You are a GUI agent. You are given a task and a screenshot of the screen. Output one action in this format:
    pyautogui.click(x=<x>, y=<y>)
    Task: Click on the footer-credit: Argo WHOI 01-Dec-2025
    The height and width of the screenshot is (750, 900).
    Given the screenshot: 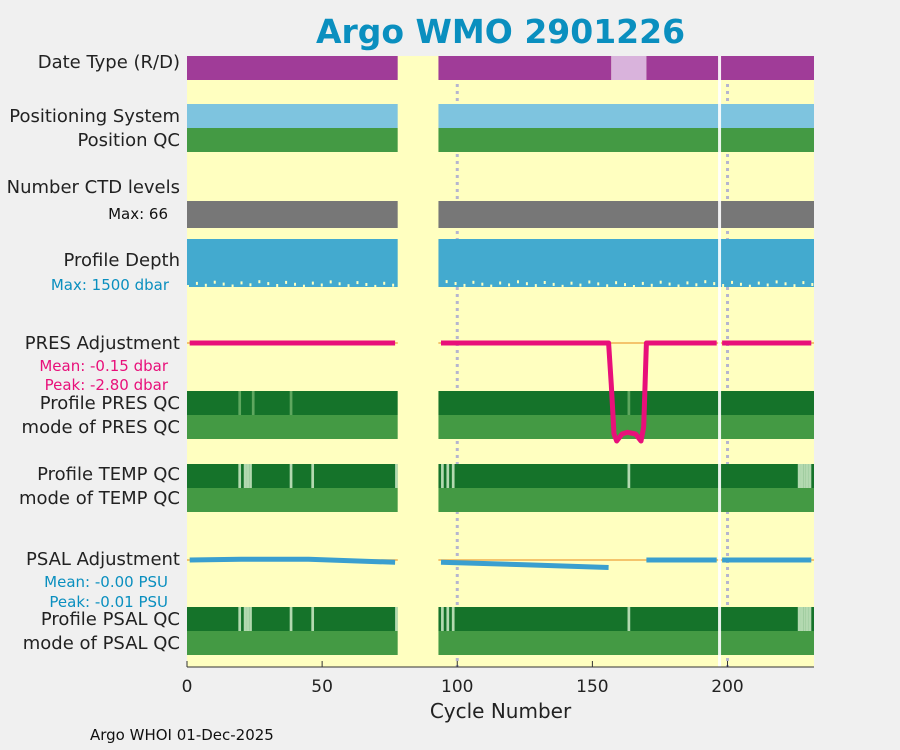 What is the action you would take?
    pyautogui.click(x=182, y=735)
    